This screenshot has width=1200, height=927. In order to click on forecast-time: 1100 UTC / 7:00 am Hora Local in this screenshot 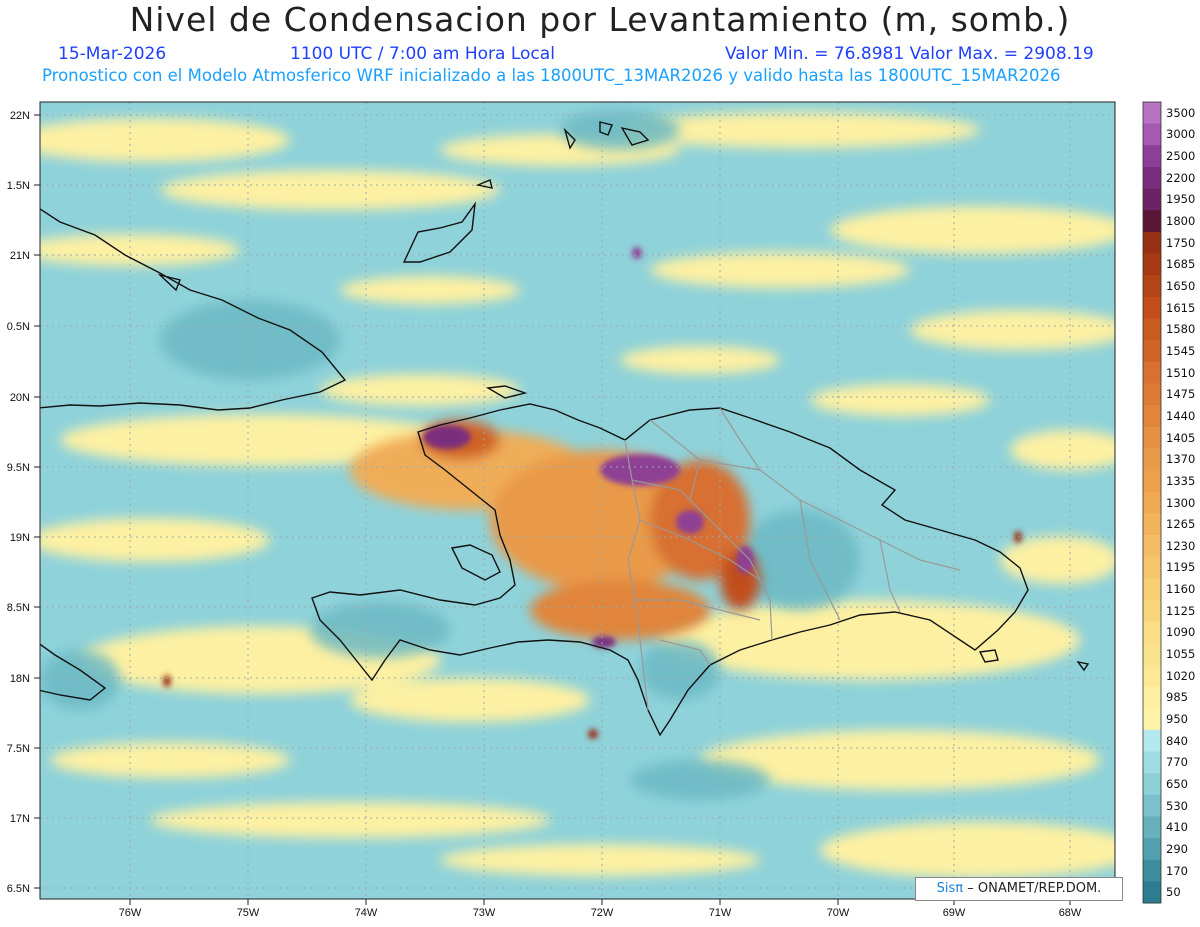, I will do `click(422, 54)`.